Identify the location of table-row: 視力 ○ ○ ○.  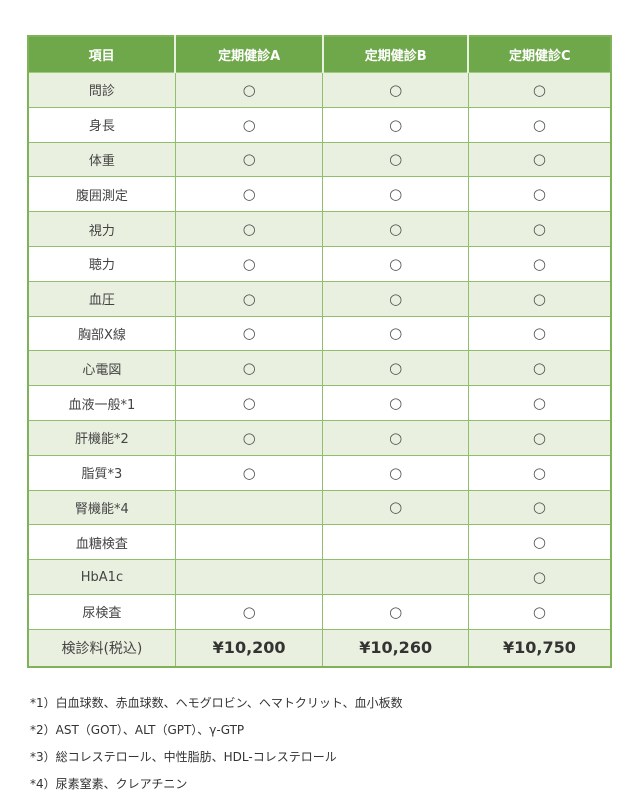
(319, 229).